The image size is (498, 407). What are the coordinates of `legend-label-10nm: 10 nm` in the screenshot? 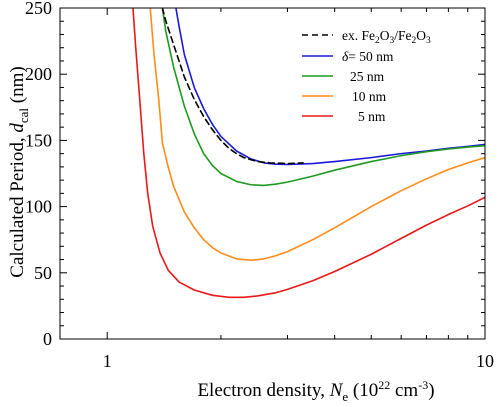 It's located at (369, 96).